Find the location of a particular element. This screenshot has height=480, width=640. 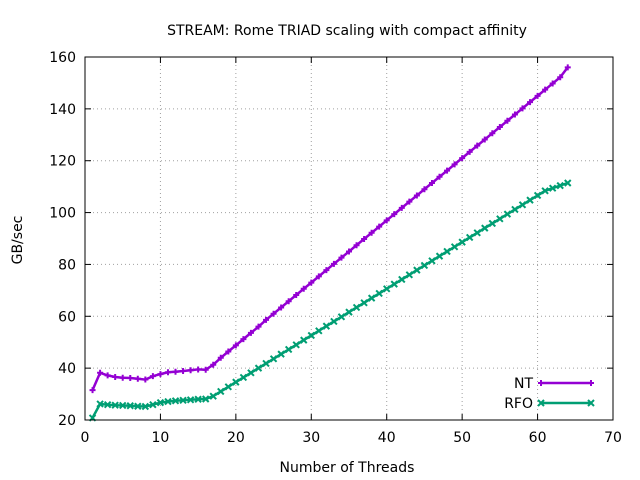

legend-label-nt: NT is located at coordinates (523, 384).